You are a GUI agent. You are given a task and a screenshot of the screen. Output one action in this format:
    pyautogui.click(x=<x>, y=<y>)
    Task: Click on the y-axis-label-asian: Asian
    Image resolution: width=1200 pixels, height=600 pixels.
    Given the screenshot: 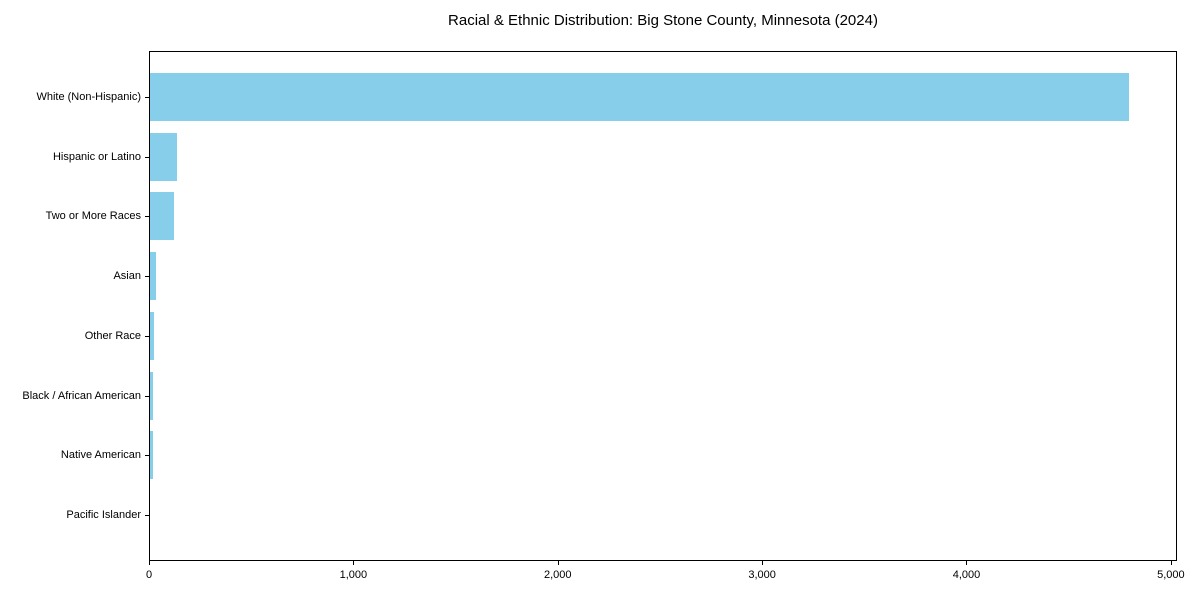 What is the action you would take?
    pyautogui.click(x=127, y=276)
    